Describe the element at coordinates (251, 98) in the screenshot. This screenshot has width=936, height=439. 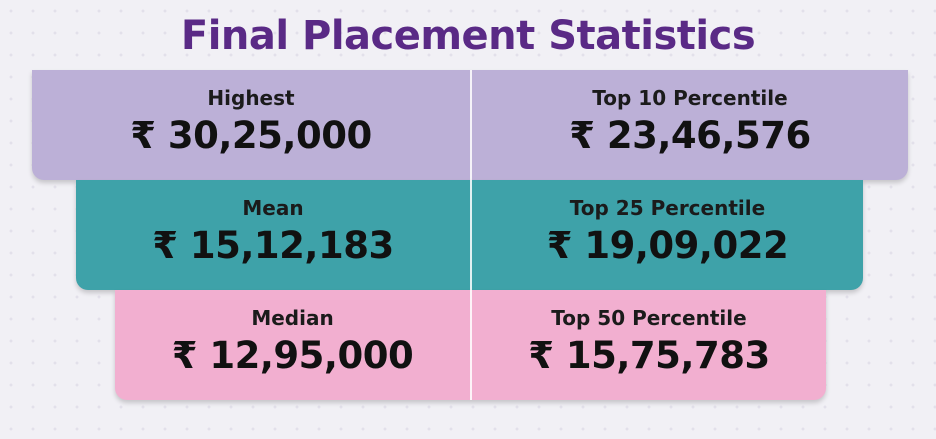
I see `stat-label: Highest` at that location.